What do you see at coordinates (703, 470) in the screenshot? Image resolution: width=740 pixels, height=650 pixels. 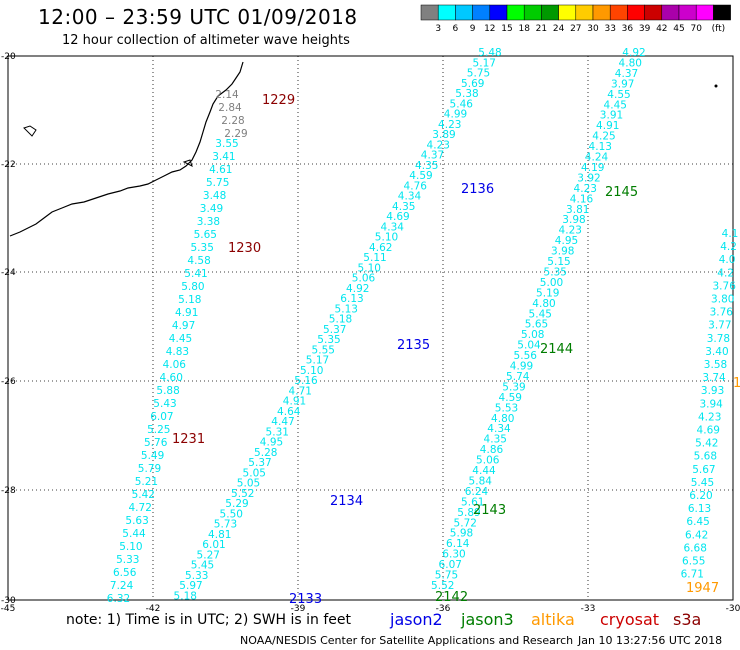 I see `swh-value: 5.67` at bounding box center [703, 470].